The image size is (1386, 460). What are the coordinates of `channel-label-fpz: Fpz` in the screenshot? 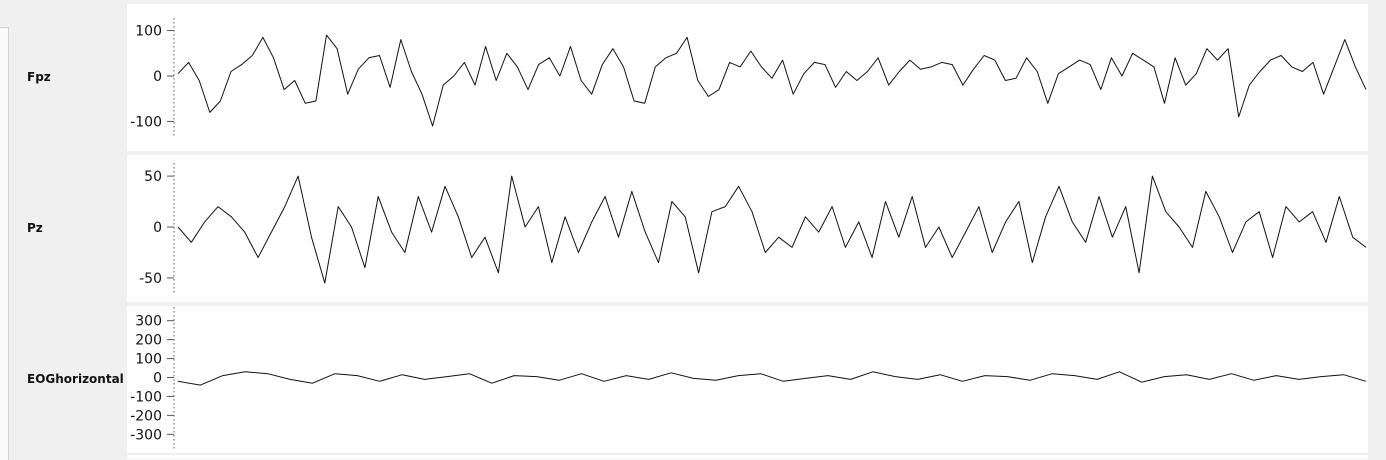 It's located at (39, 77).